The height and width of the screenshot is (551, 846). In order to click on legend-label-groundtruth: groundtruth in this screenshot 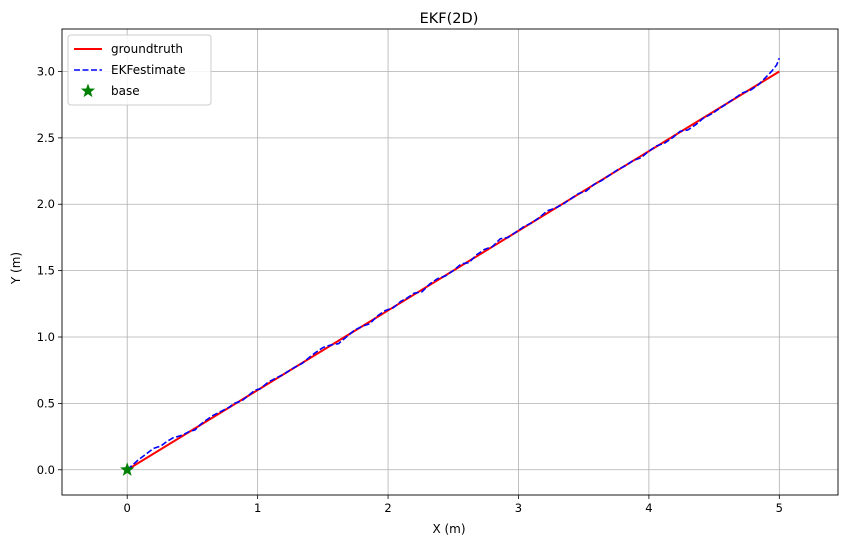, I will do `click(147, 49)`.